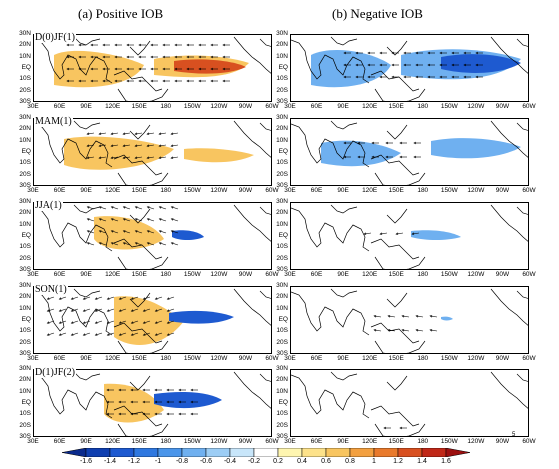 The height and width of the screenshot is (469, 559). What do you see at coordinates (26, 319) in the screenshot?
I see `latitude-label: EQ` at bounding box center [26, 319].